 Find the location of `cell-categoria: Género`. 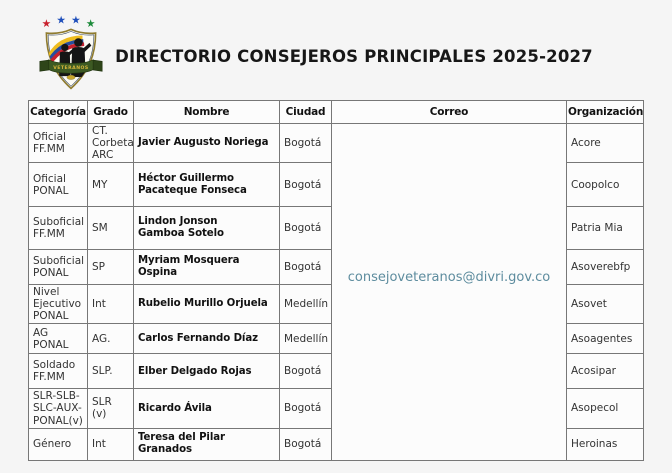

cell-categoria: Género is located at coordinates (58, 444).